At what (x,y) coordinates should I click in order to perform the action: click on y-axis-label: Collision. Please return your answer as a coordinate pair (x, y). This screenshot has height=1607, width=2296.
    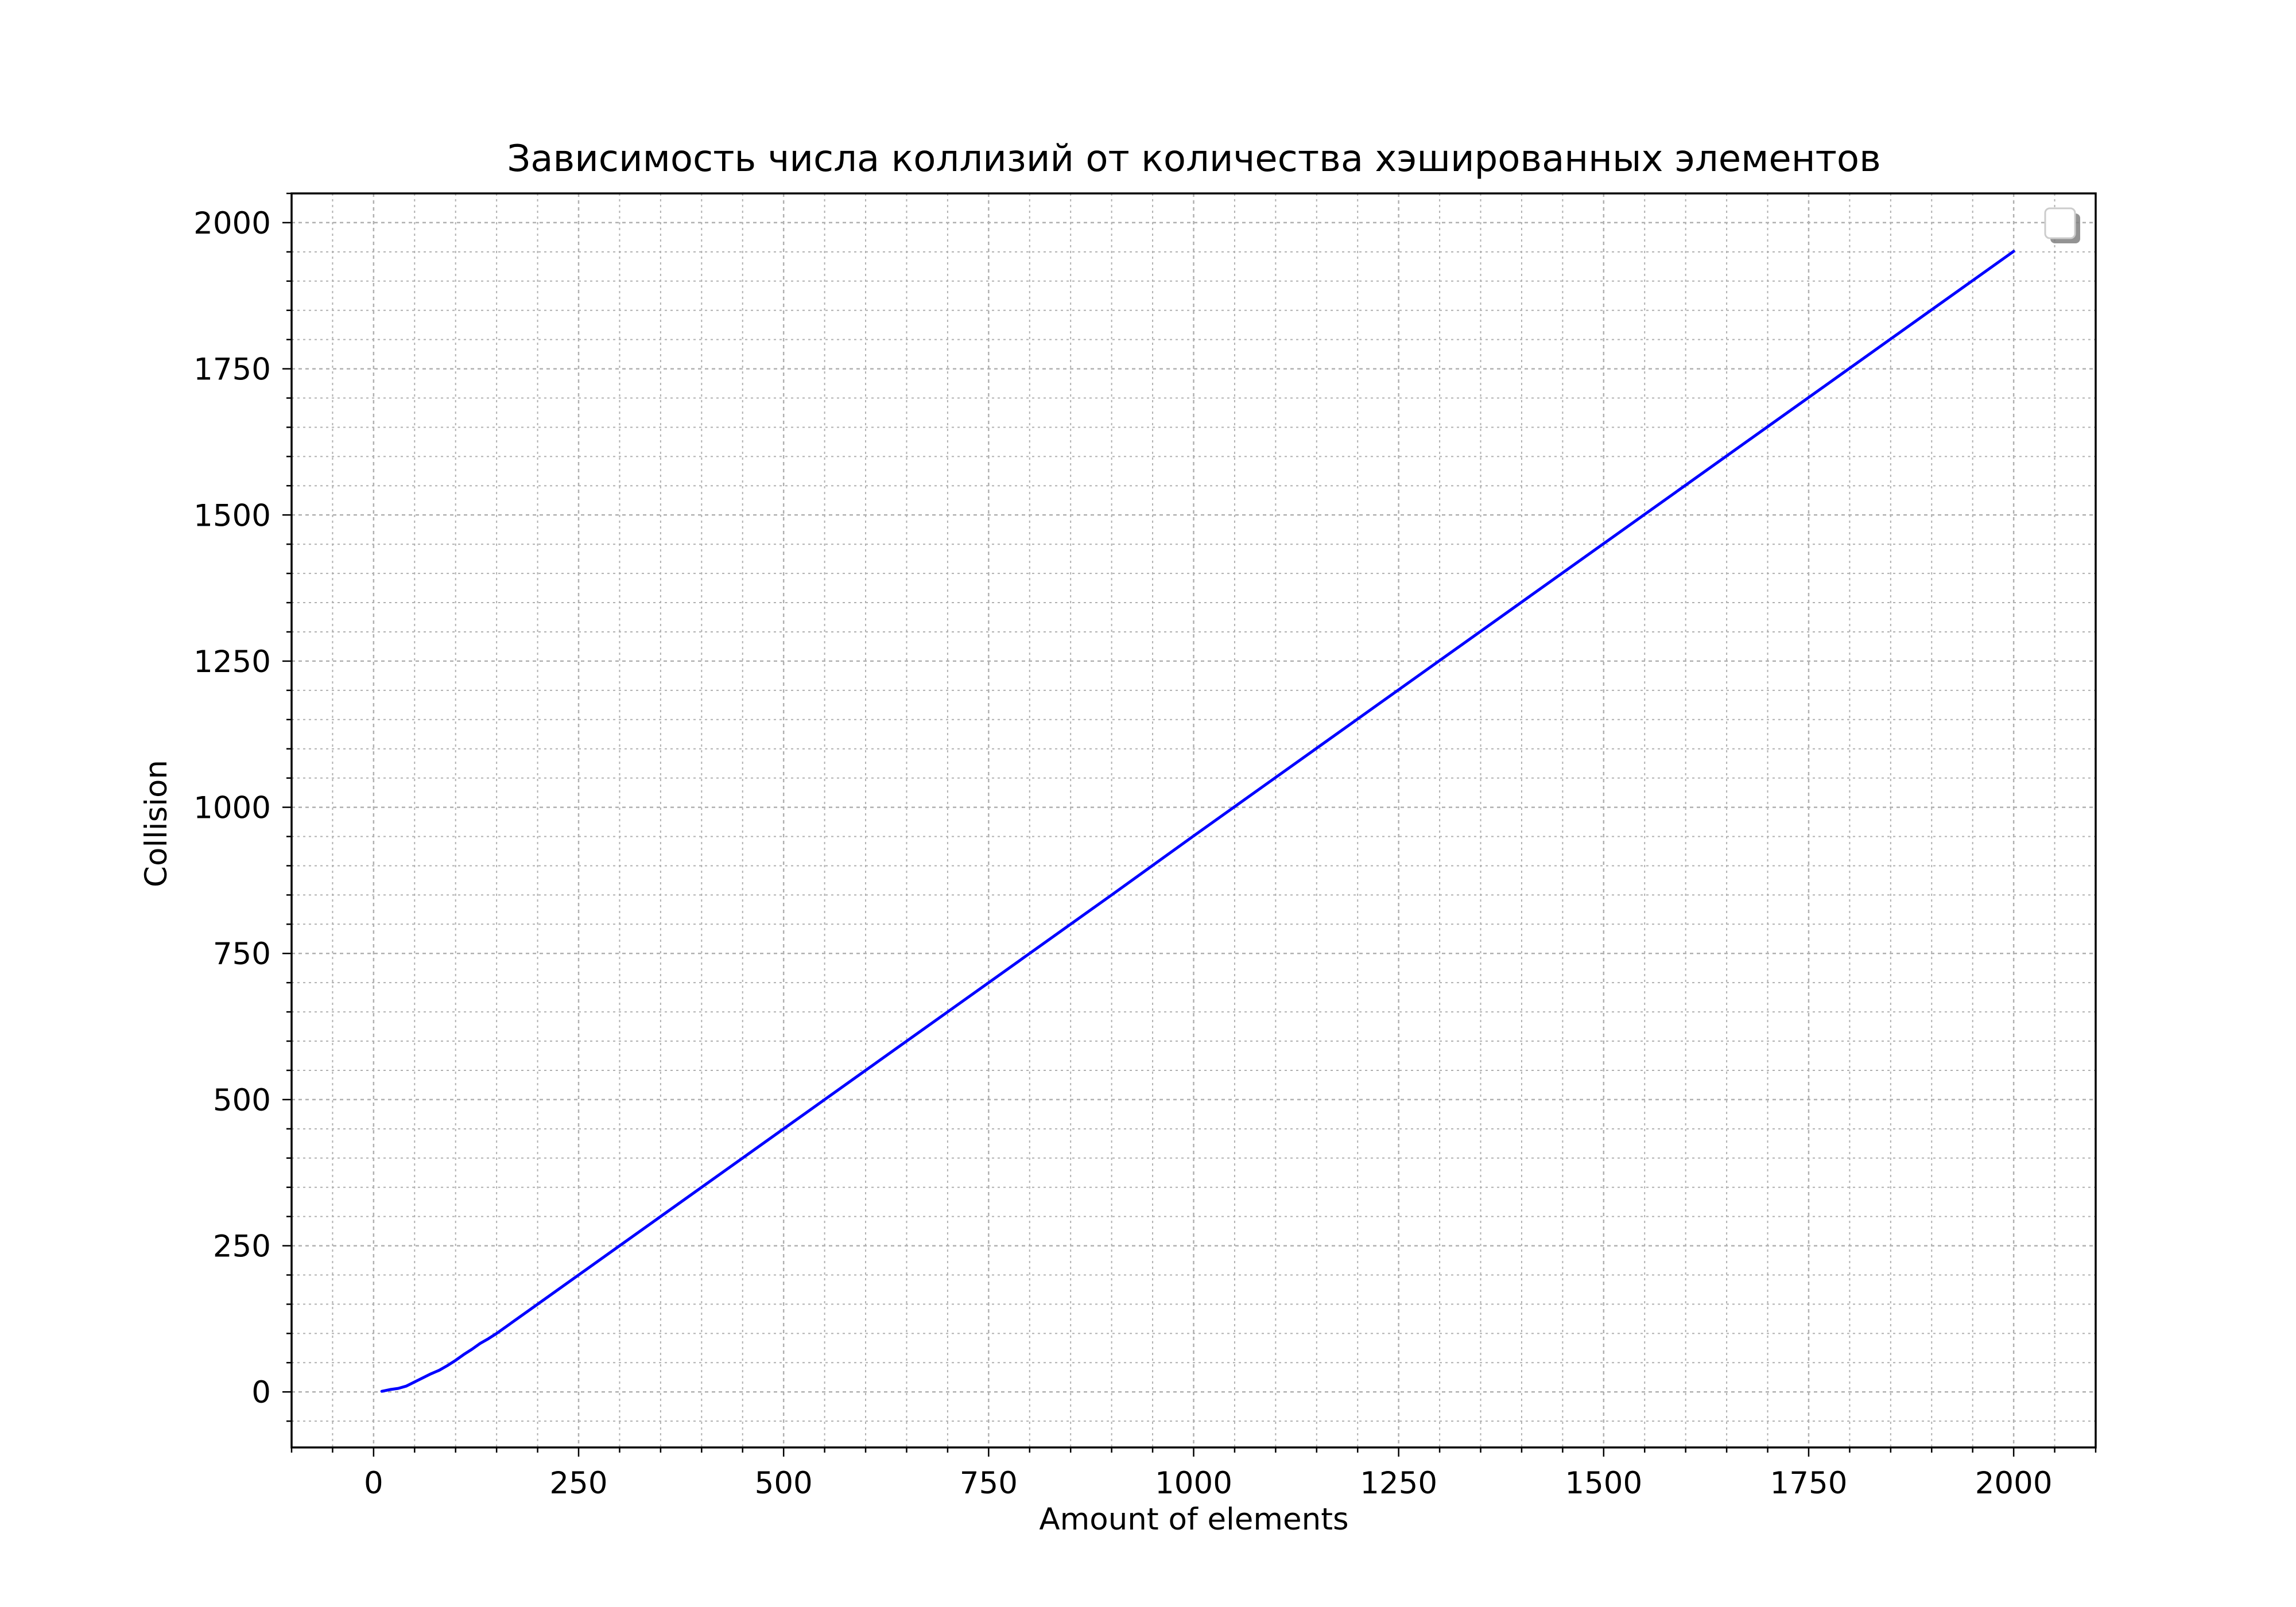
    Looking at the image, I should click on (156, 823).